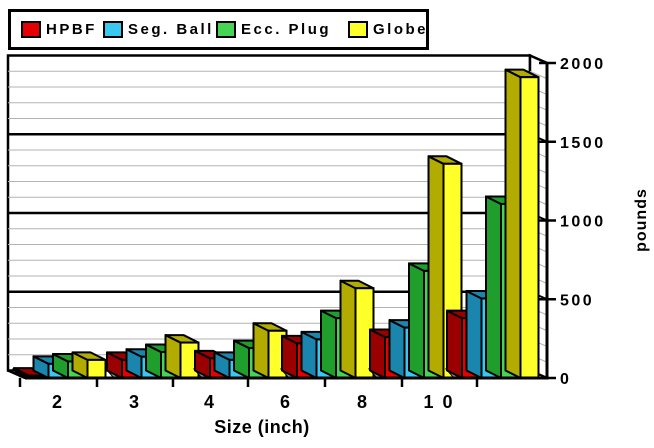 The height and width of the screenshot is (448, 654). I want to click on bar-seg-ball-size-8-side, so click(397, 349).